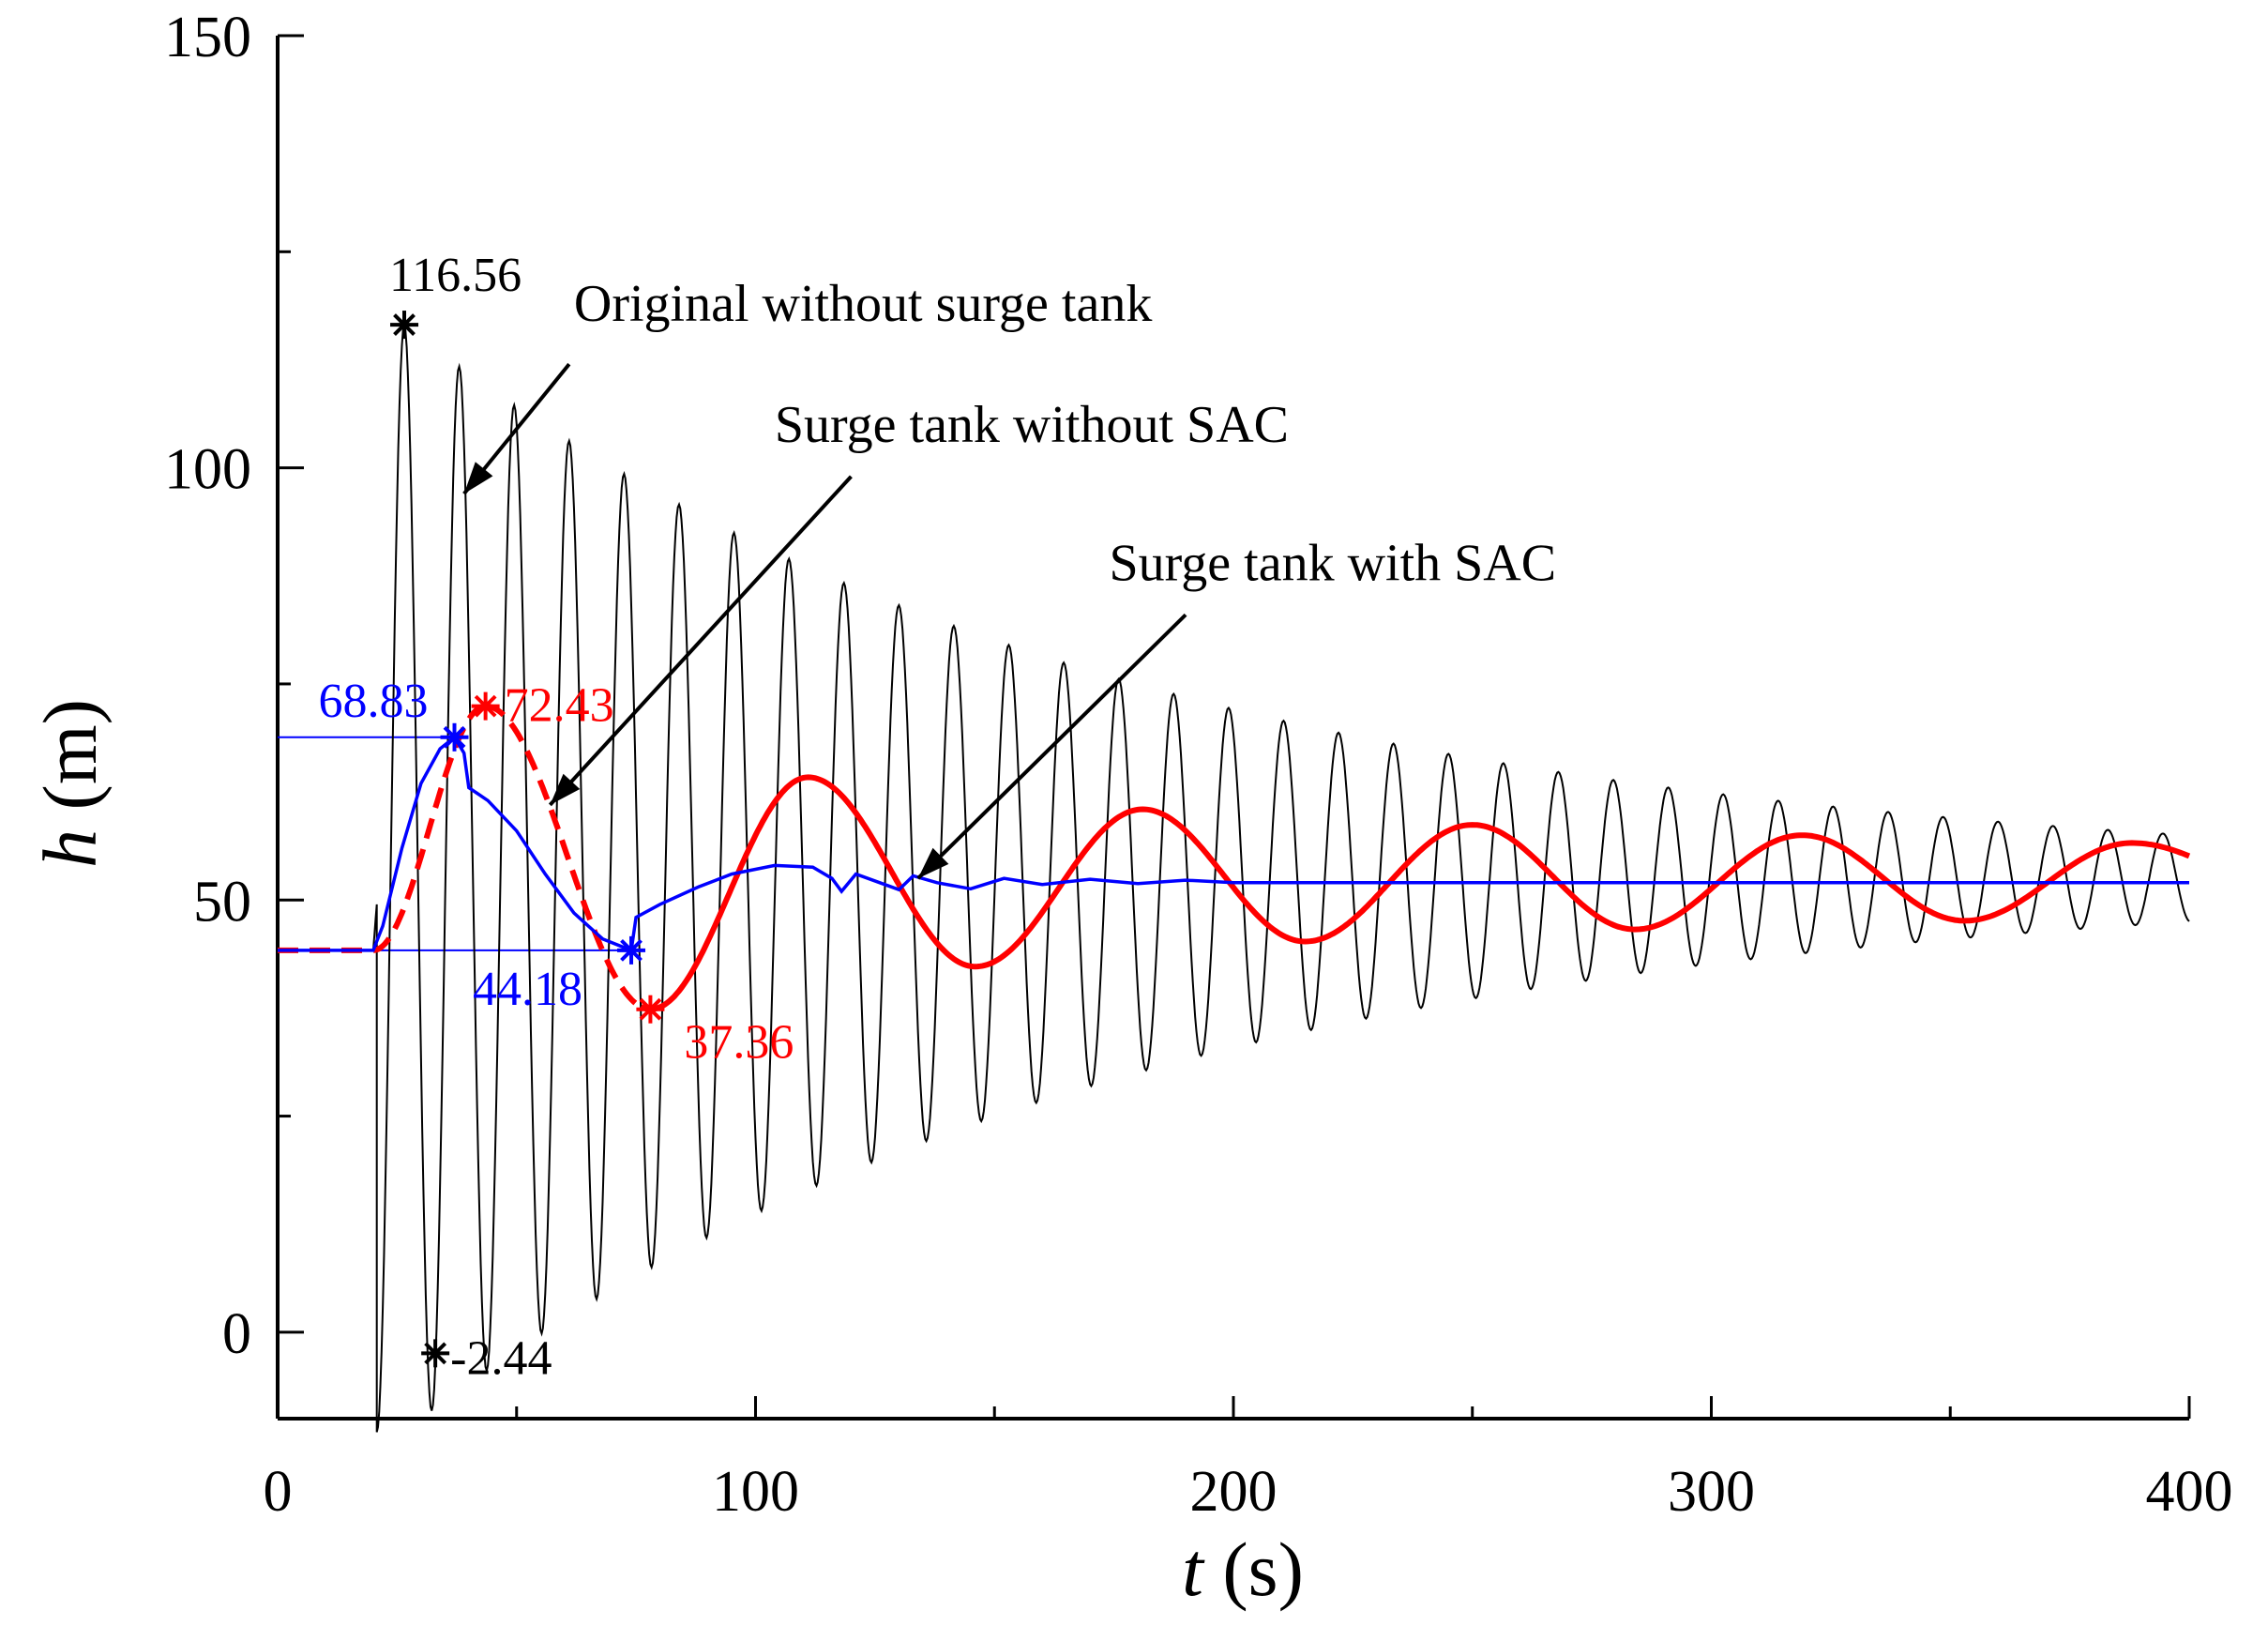 The height and width of the screenshot is (1641, 2268). Describe the element at coordinates (70, 764) in the screenshot. I see `y-axis-unit: (m)` at that location.